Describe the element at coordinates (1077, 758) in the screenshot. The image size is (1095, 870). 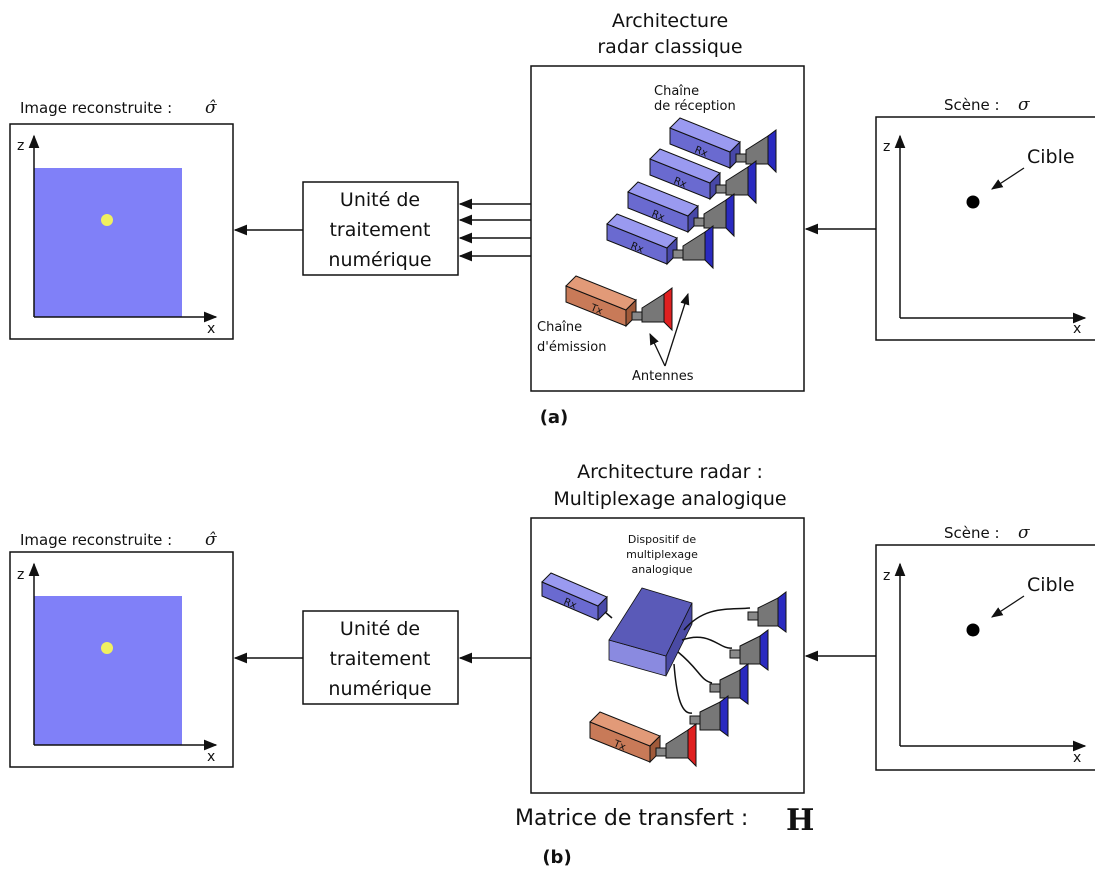
I see `scene-x-label-b: x` at that location.